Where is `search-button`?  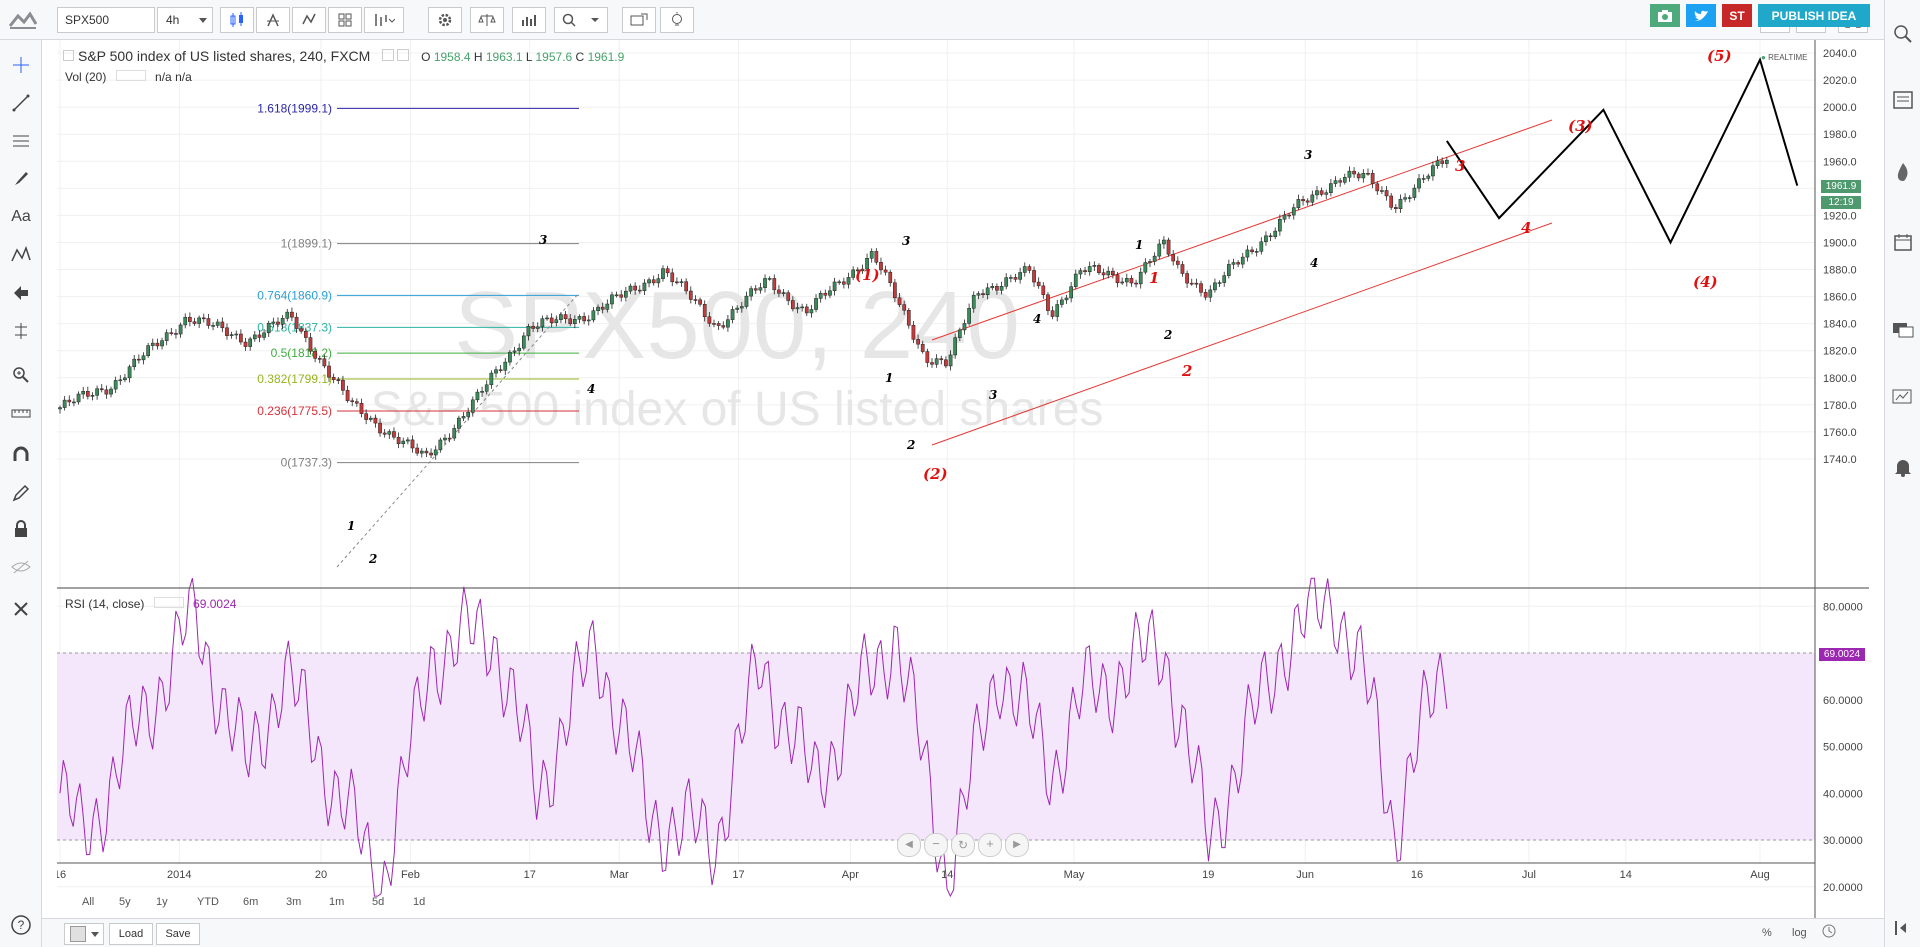 search-button is located at coordinates (581, 20).